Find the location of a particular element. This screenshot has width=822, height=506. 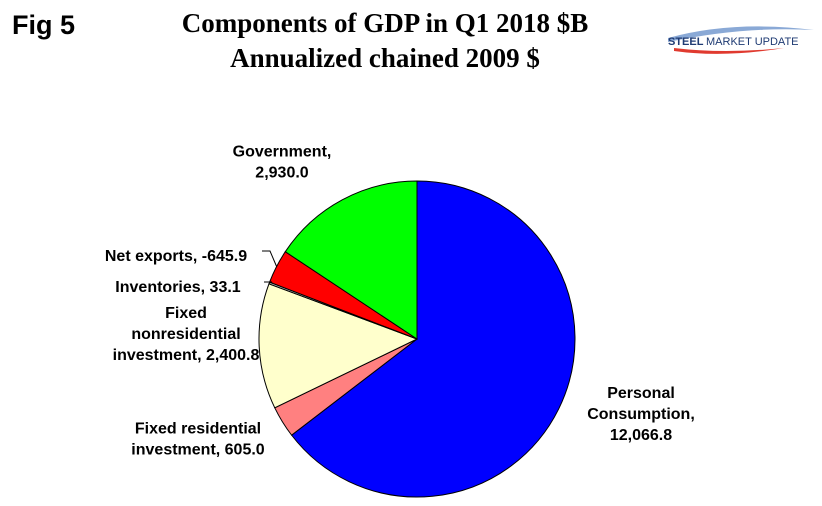

logo-swoosh-accent-icon is located at coordinates (729, 51).